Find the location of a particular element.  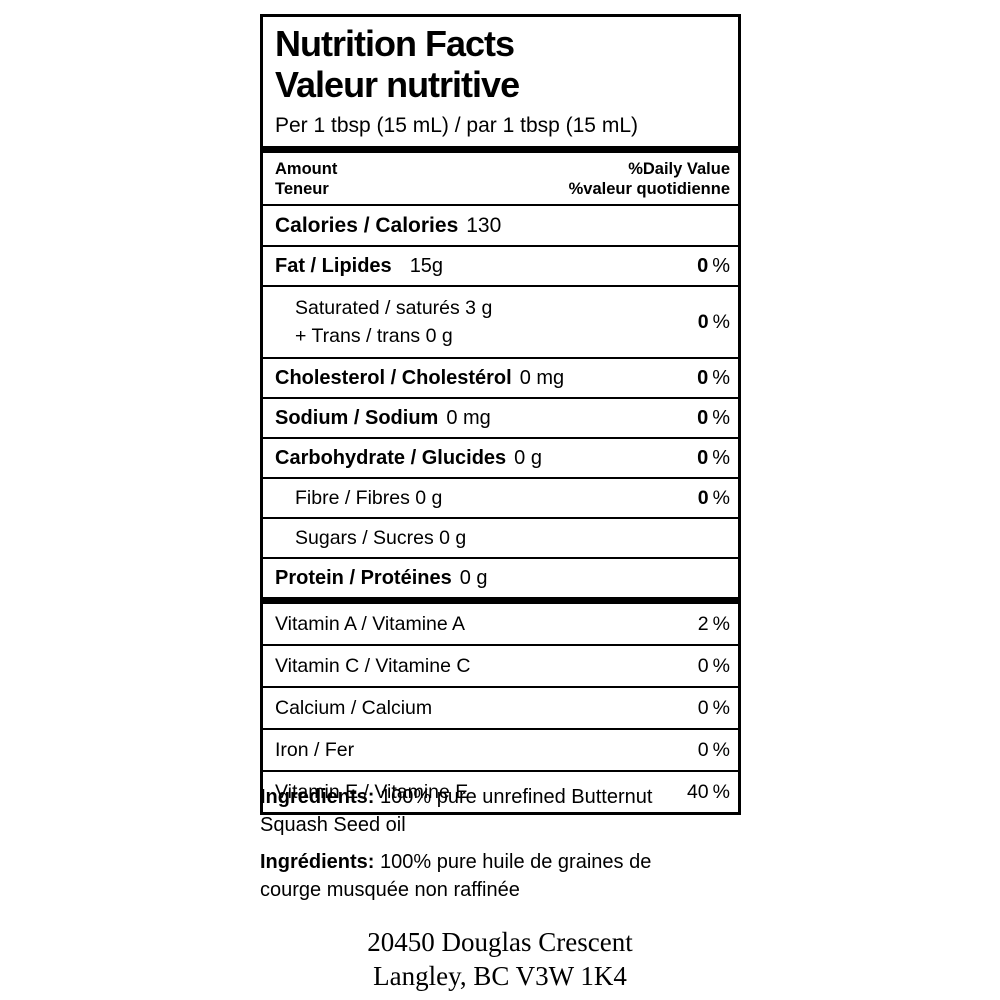

title-french: Valeur nutritive is located at coordinates (397, 84).